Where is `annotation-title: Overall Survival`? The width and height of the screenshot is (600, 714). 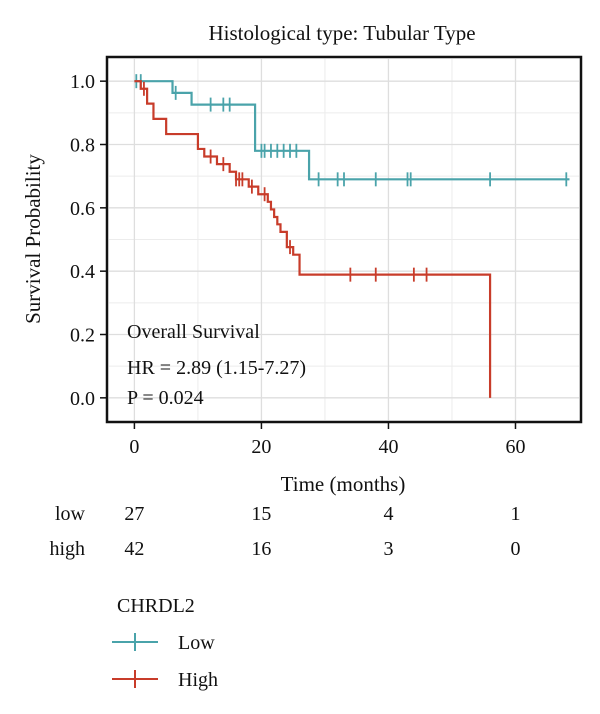 annotation-title: Overall Survival is located at coordinates (193, 332).